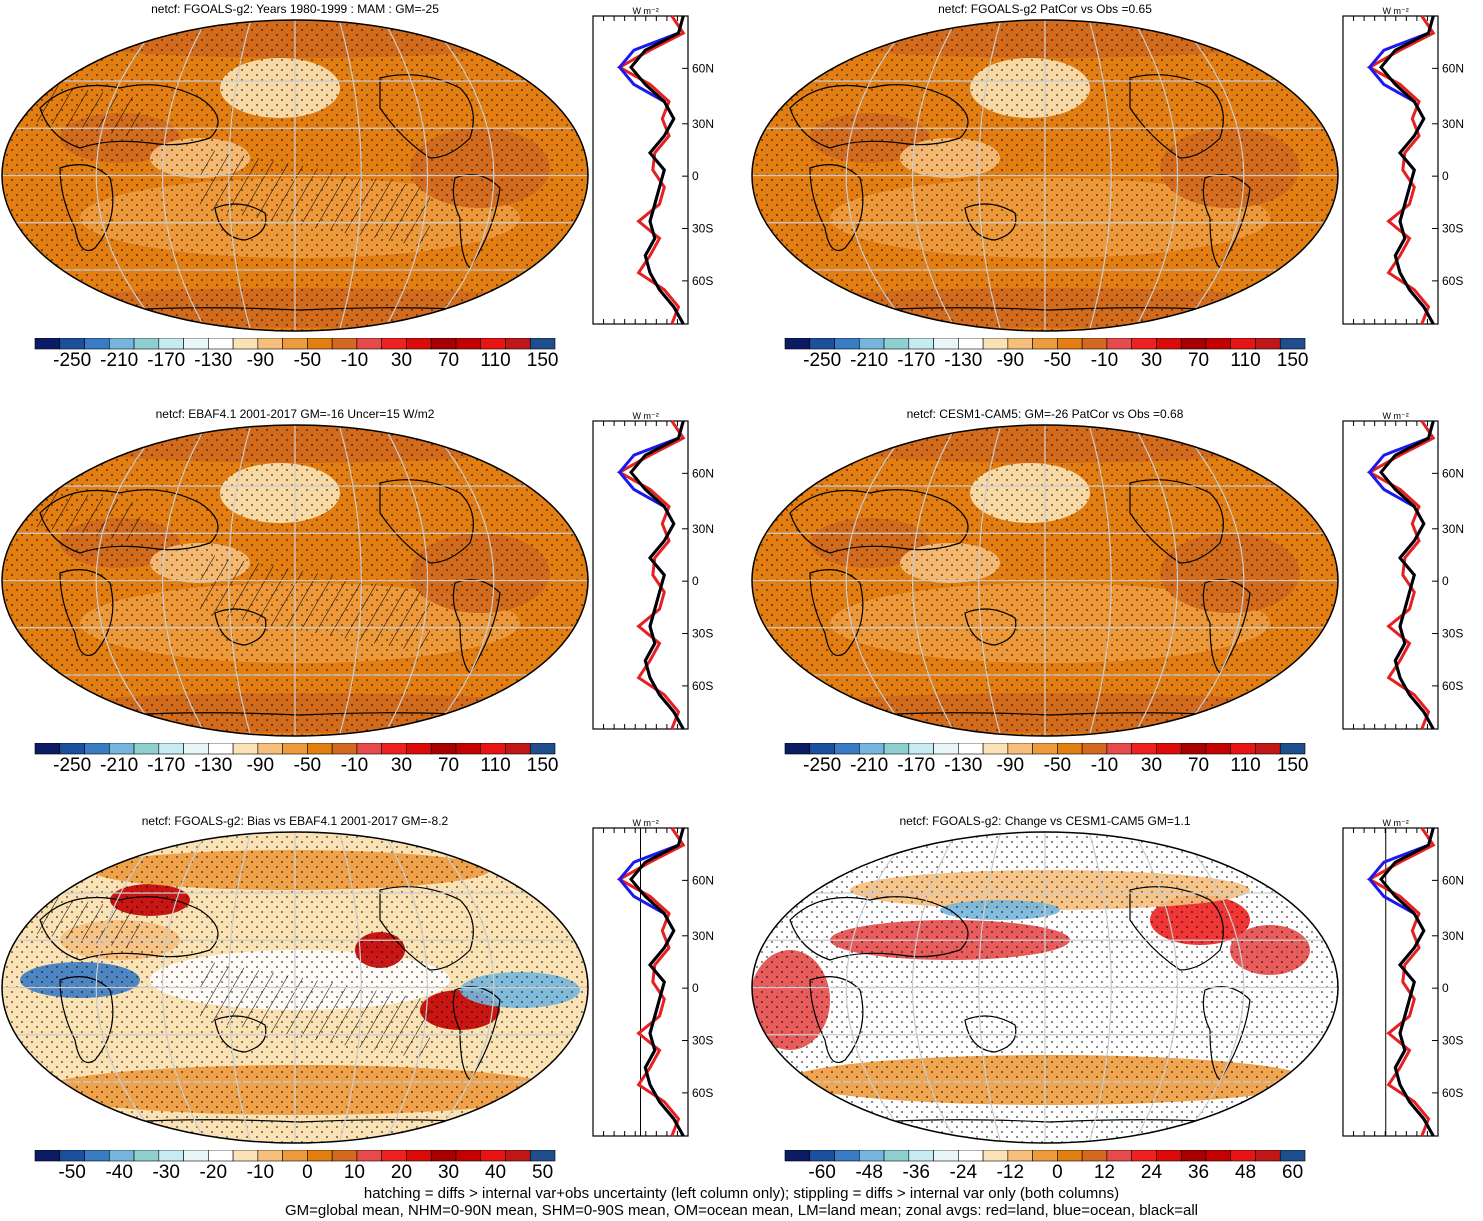  What do you see at coordinates (542, 765) in the screenshot?
I see `colorbar-label: 150` at bounding box center [542, 765].